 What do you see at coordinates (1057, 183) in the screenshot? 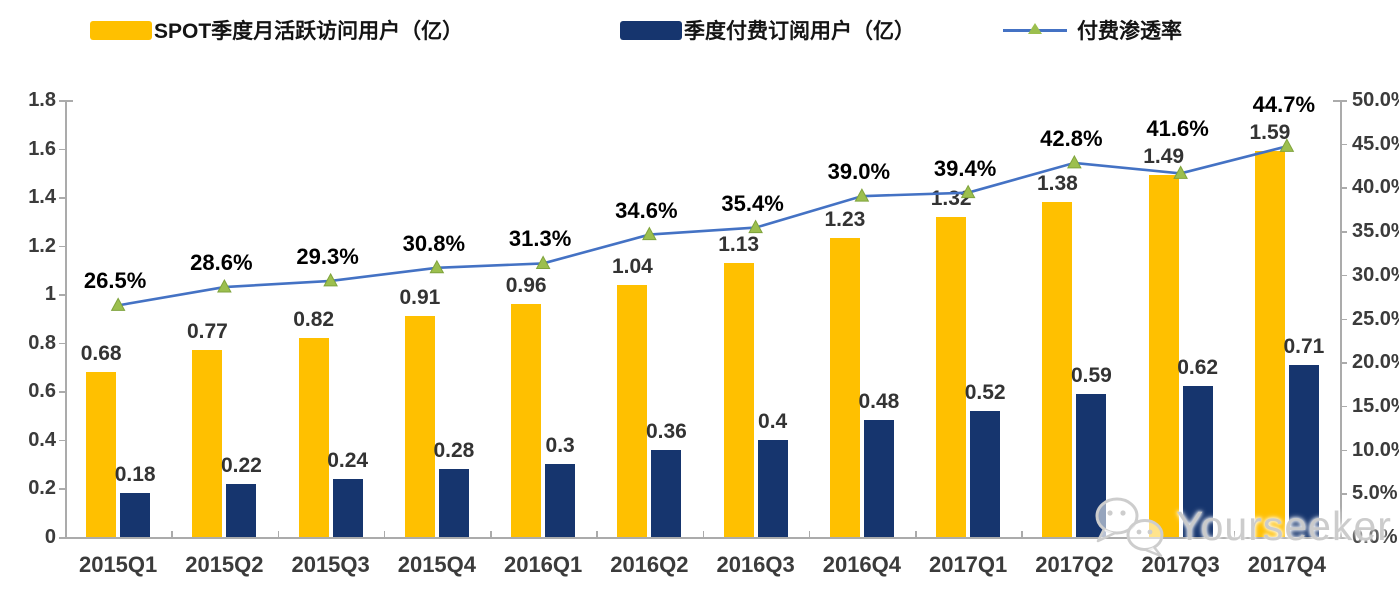
I see `mau-value-label: 1.38` at bounding box center [1057, 183].